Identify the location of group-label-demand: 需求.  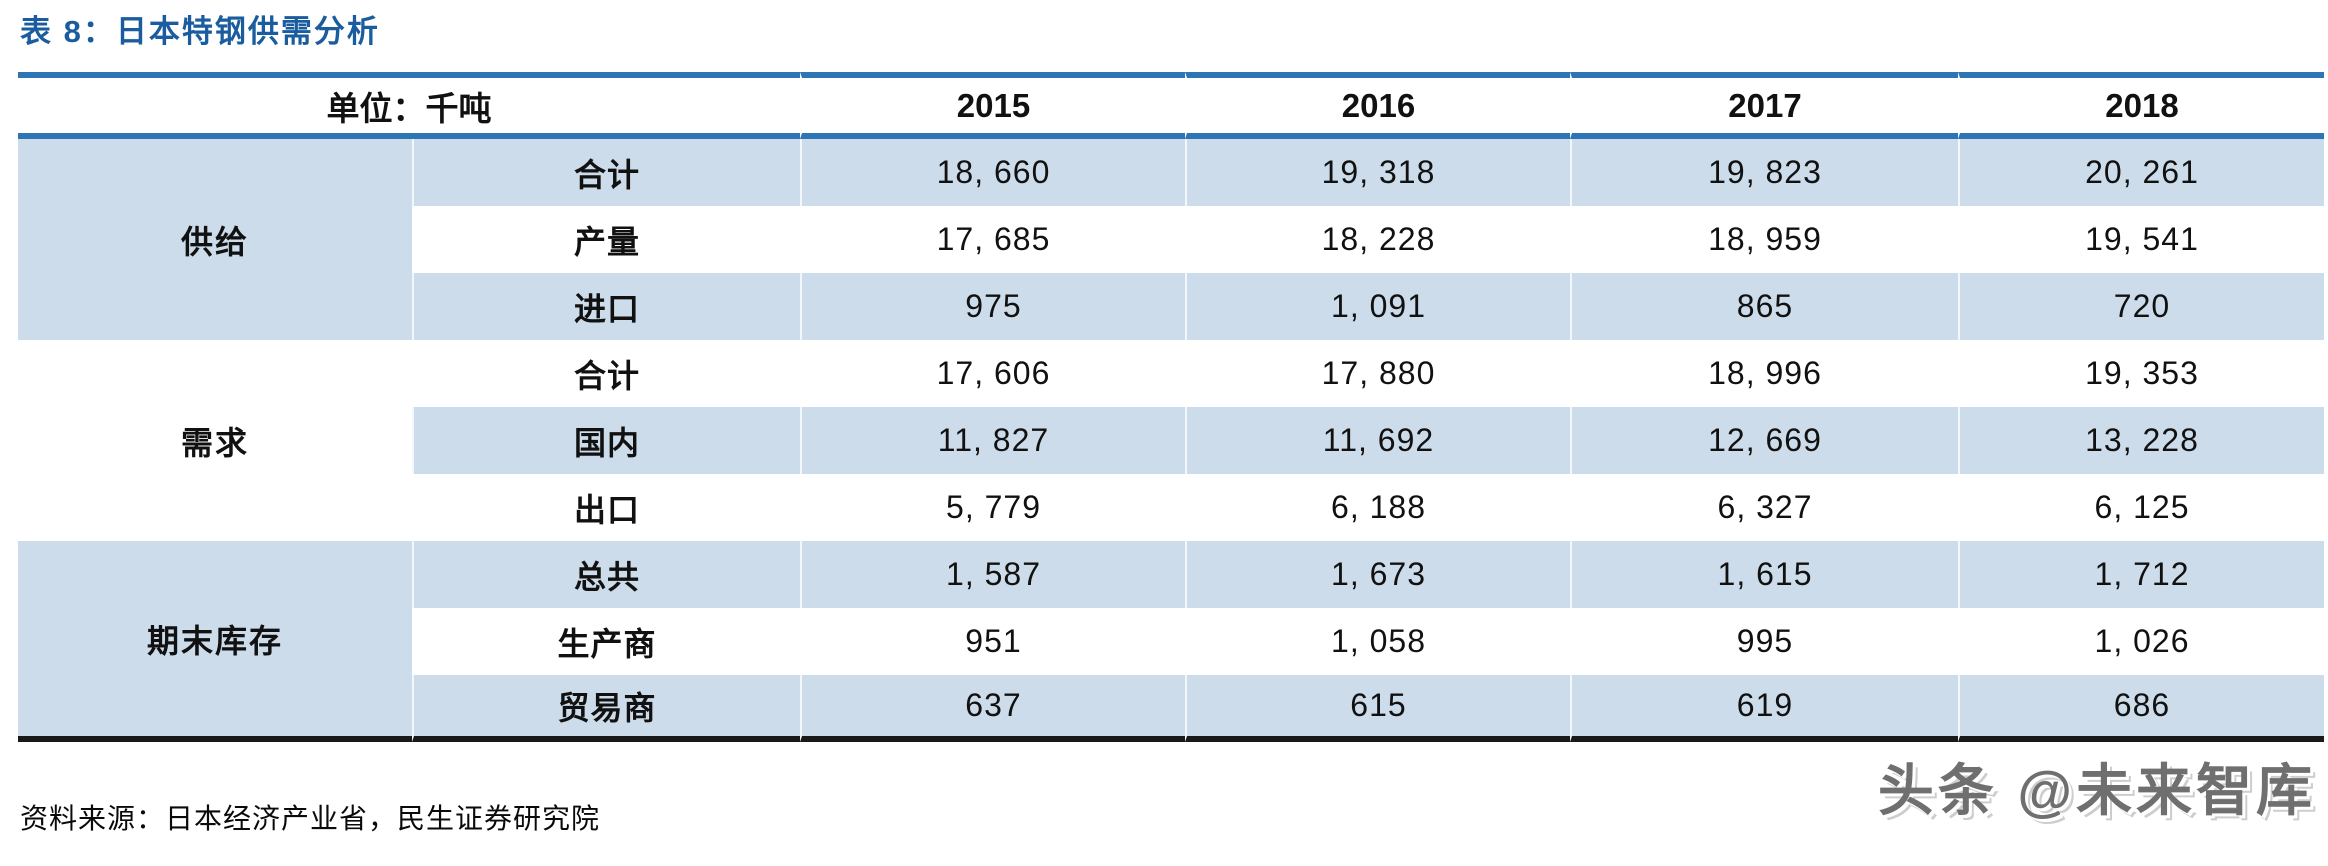
(215, 440).